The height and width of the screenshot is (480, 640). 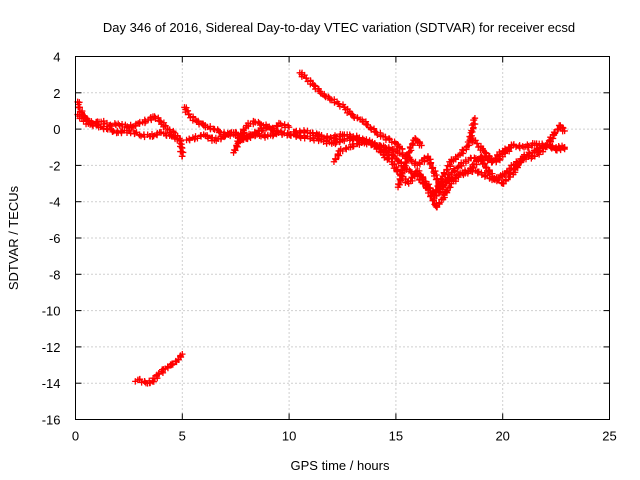 I want to click on x-tick-label: 20, so click(x=502, y=436).